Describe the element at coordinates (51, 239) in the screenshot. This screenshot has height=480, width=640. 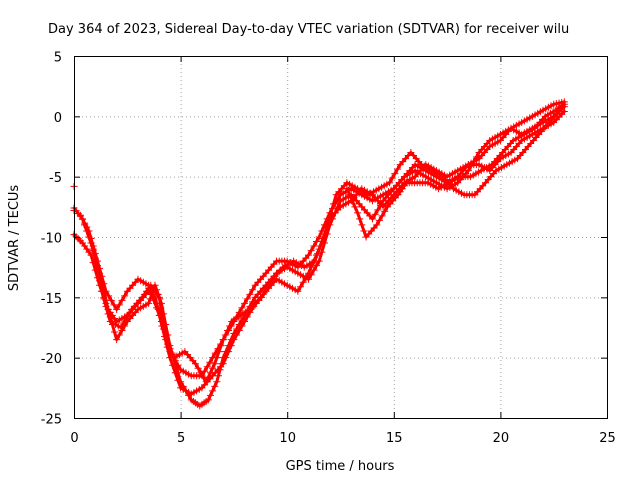
I see `y-tick-label: -10` at that location.